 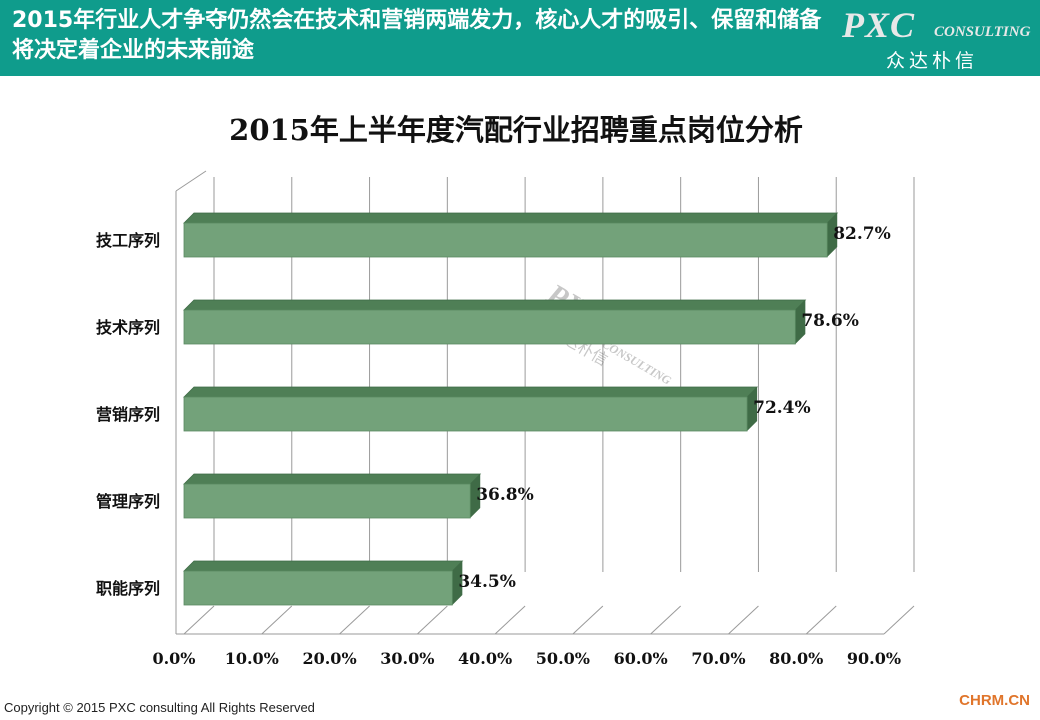 I want to click on bar: 82.7%, so click(x=537, y=235).